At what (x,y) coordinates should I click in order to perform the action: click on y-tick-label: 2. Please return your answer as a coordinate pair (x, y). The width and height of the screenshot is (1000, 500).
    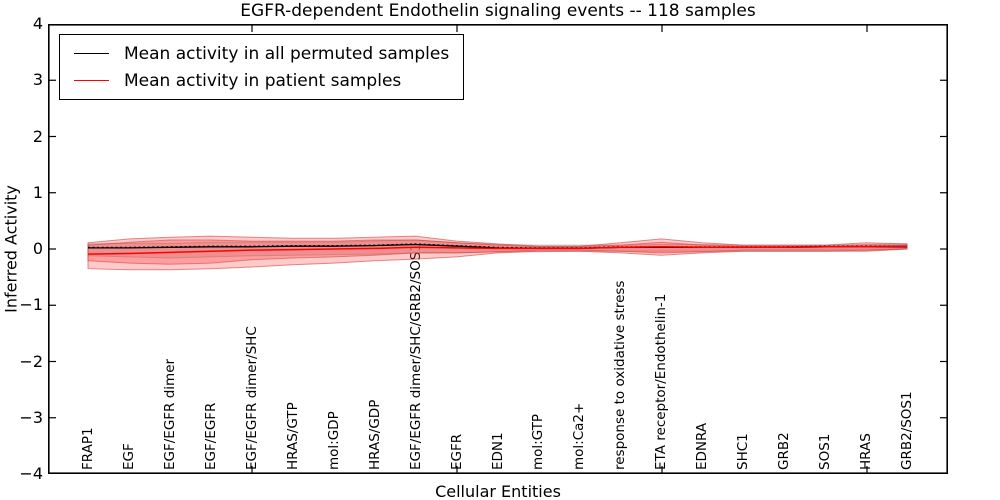
    Looking at the image, I should click on (37, 136).